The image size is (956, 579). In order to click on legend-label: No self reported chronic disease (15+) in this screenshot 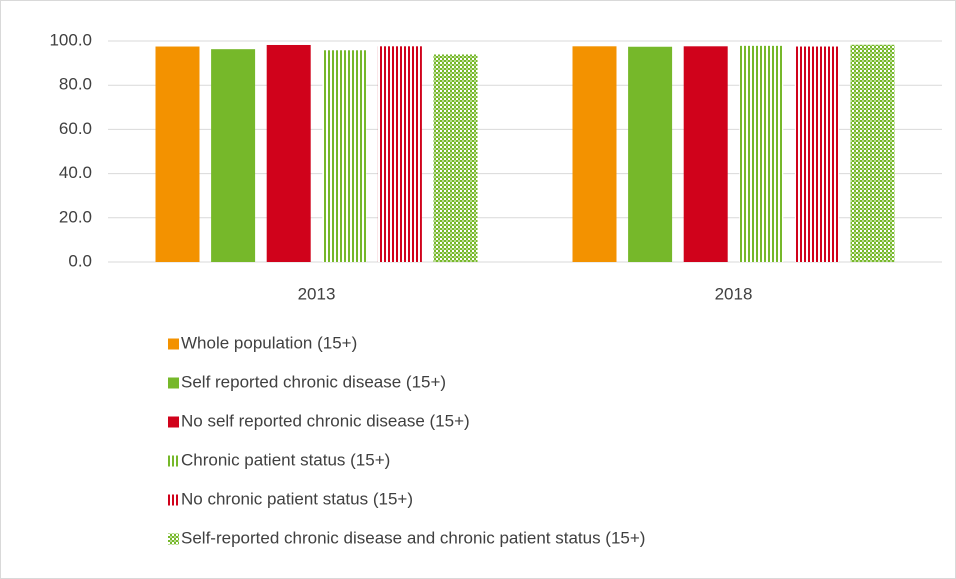, I will do `click(325, 420)`.